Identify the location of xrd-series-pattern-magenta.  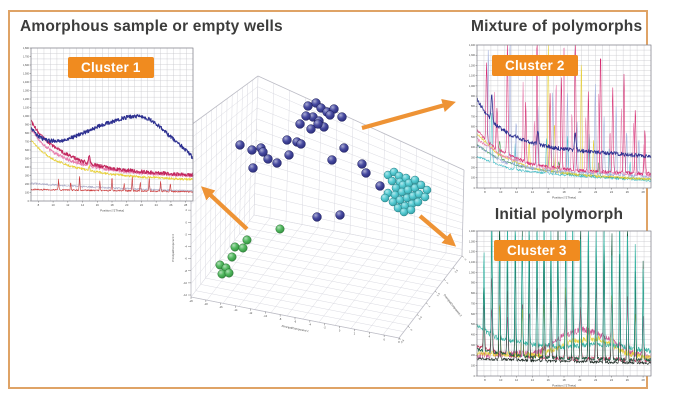
(564, 110).